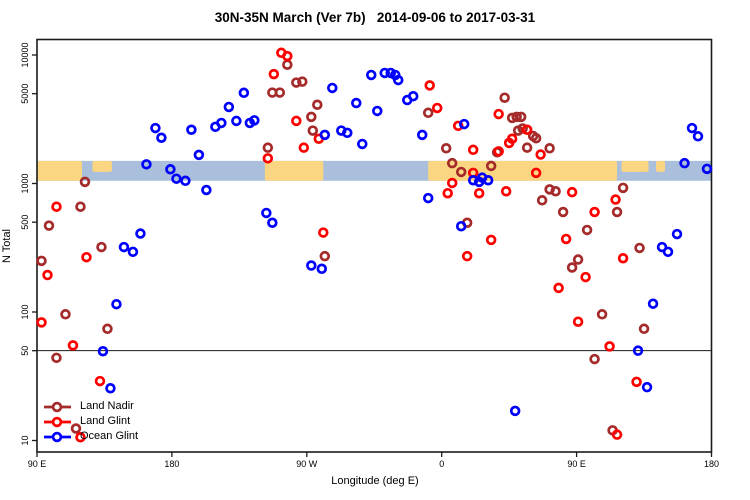  Describe the element at coordinates (25, 183) in the screenshot. I see `y-tick-label: 1000` at that location.